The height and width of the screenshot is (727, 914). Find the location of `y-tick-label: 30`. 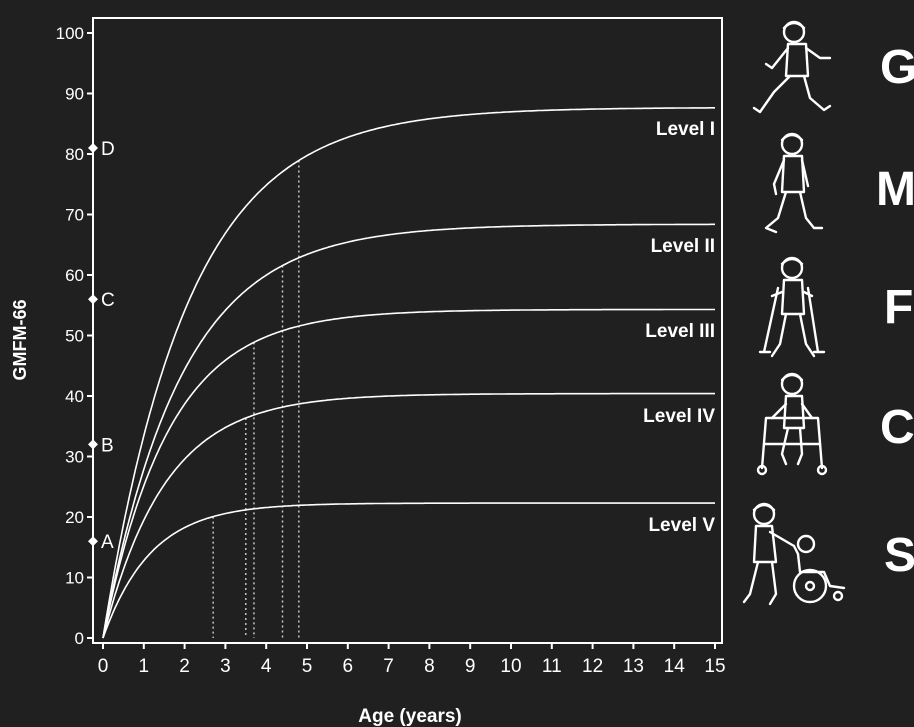

y-tick-label: 30 is located at coordinates (74, 457).